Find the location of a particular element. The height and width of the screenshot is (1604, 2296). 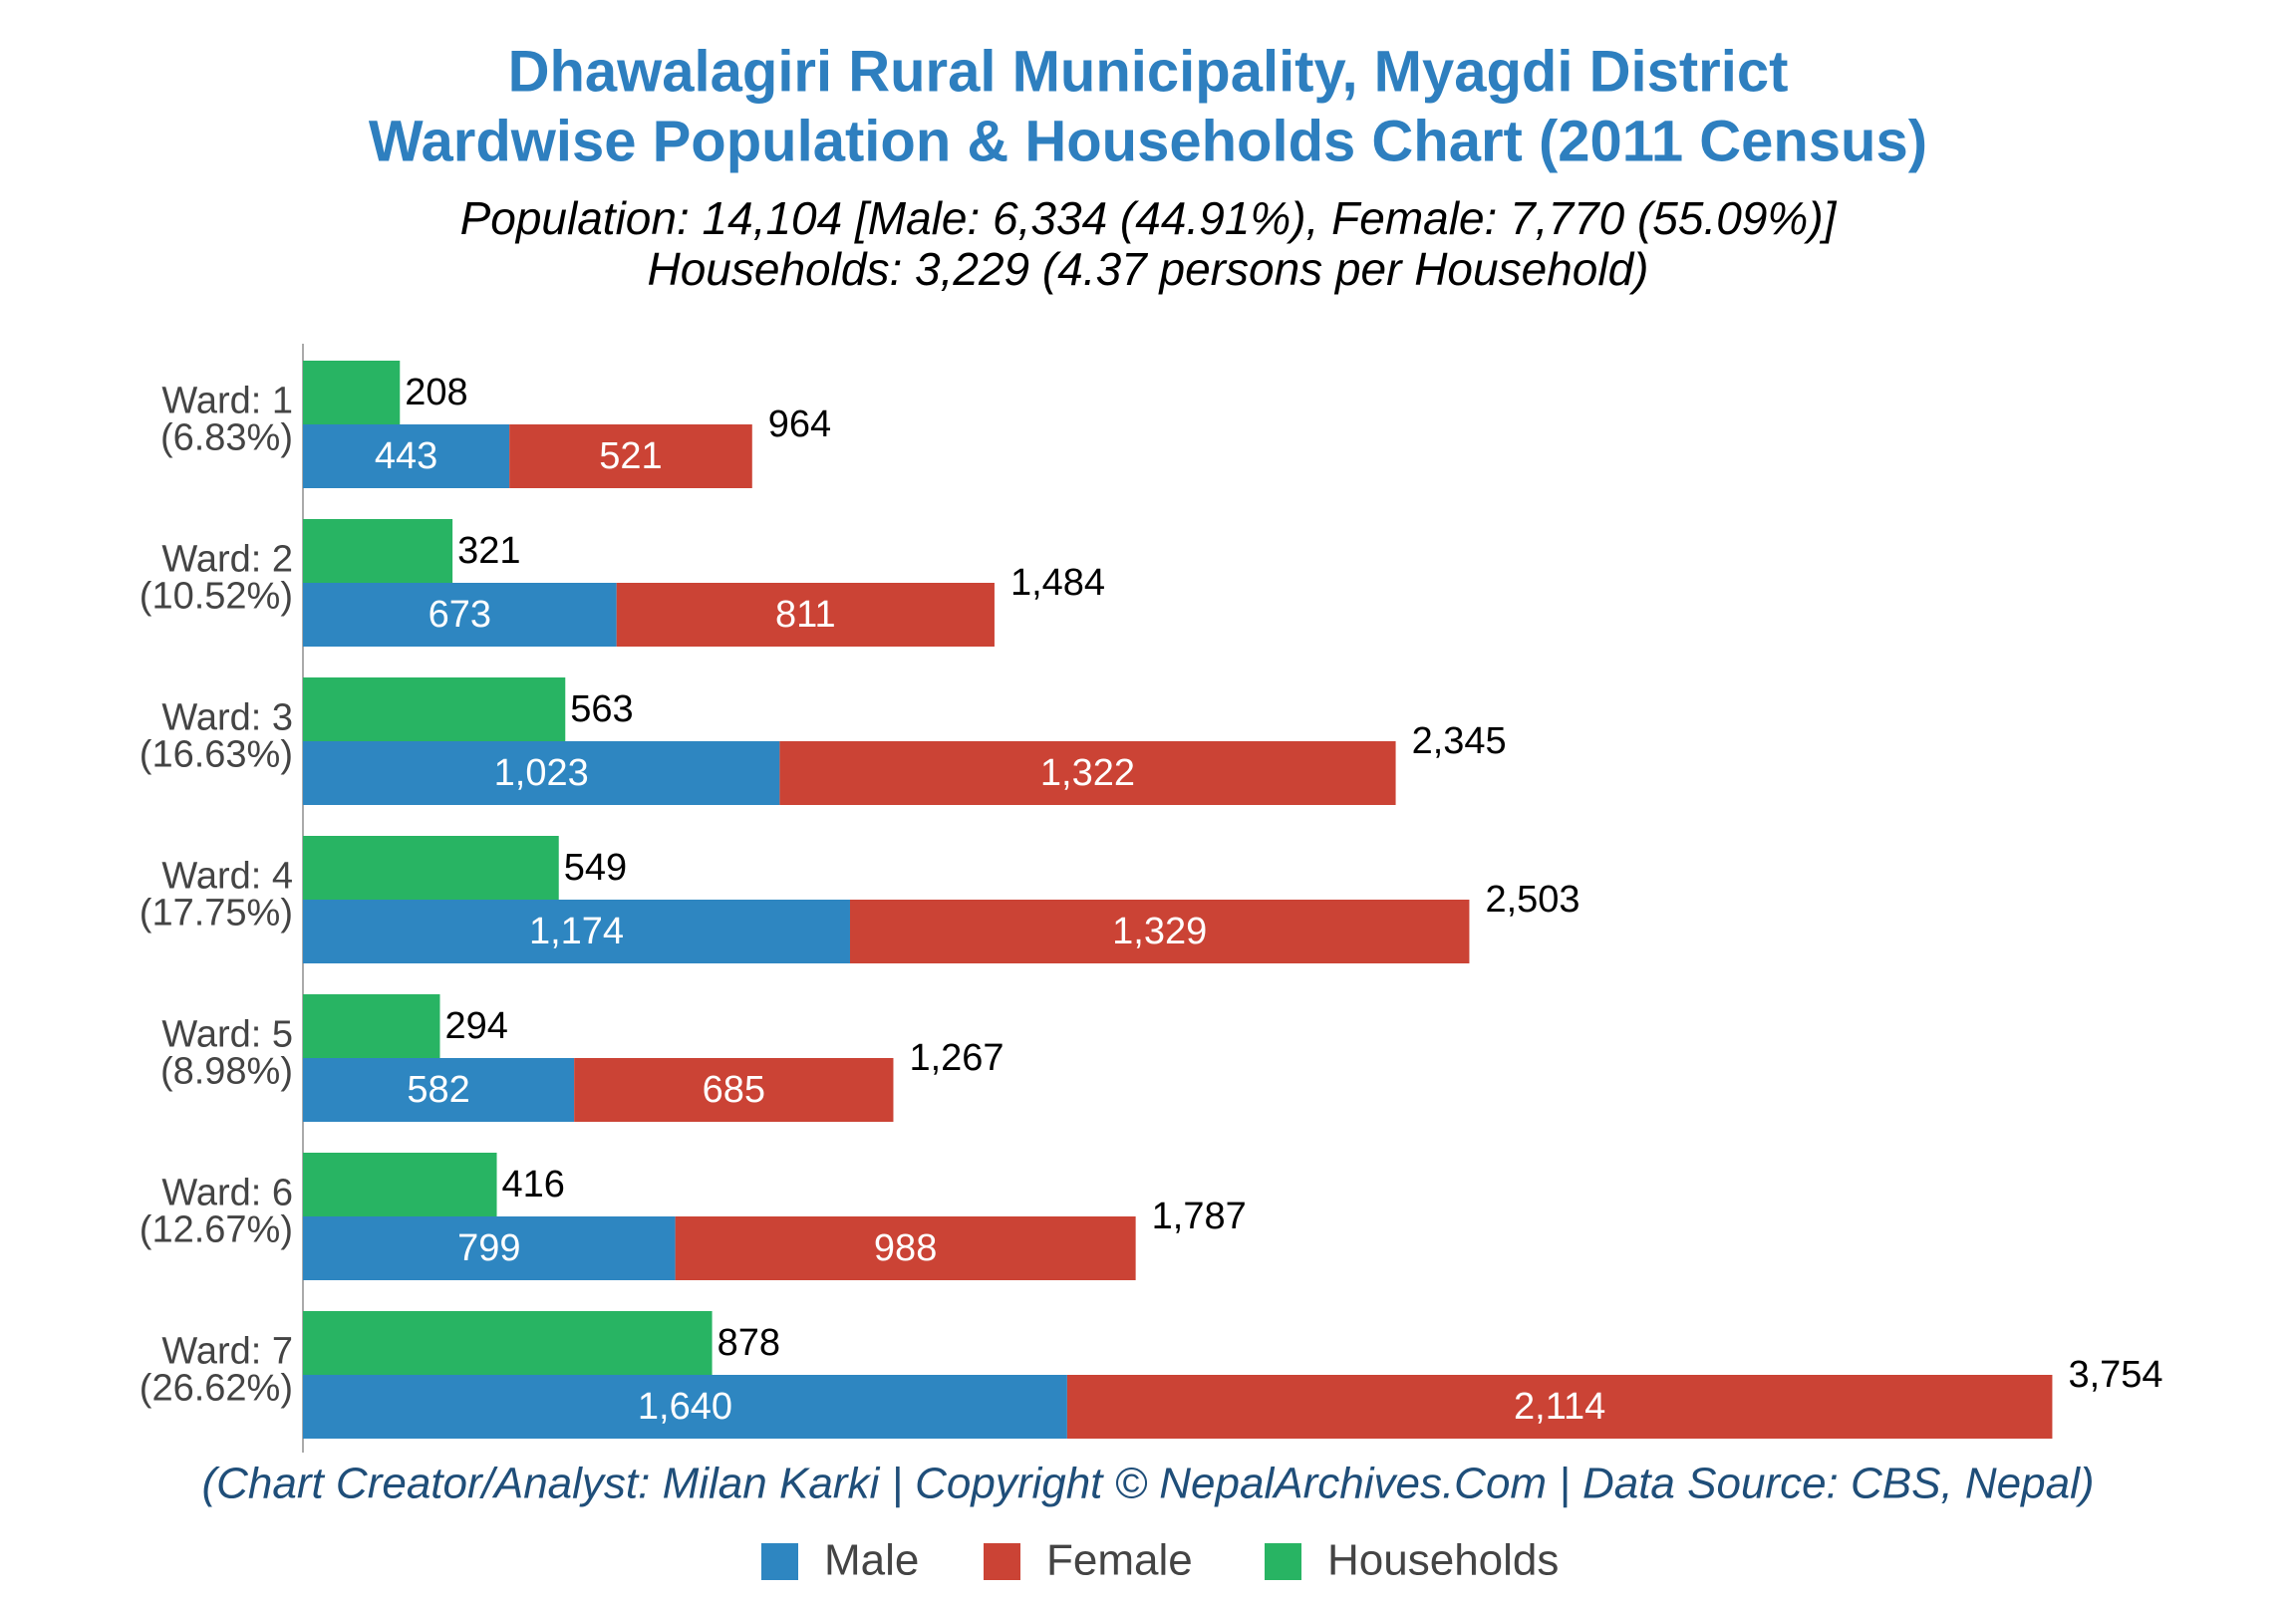

y-tick-label: Ward: 6 is located at coordinates (227, 1193).